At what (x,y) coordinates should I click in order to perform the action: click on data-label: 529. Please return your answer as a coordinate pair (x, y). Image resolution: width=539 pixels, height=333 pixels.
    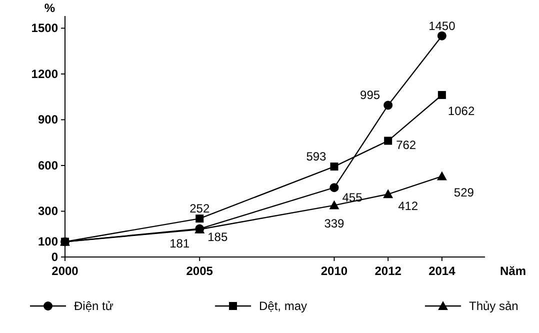
    Looking at the image, I should click on (464, 192).